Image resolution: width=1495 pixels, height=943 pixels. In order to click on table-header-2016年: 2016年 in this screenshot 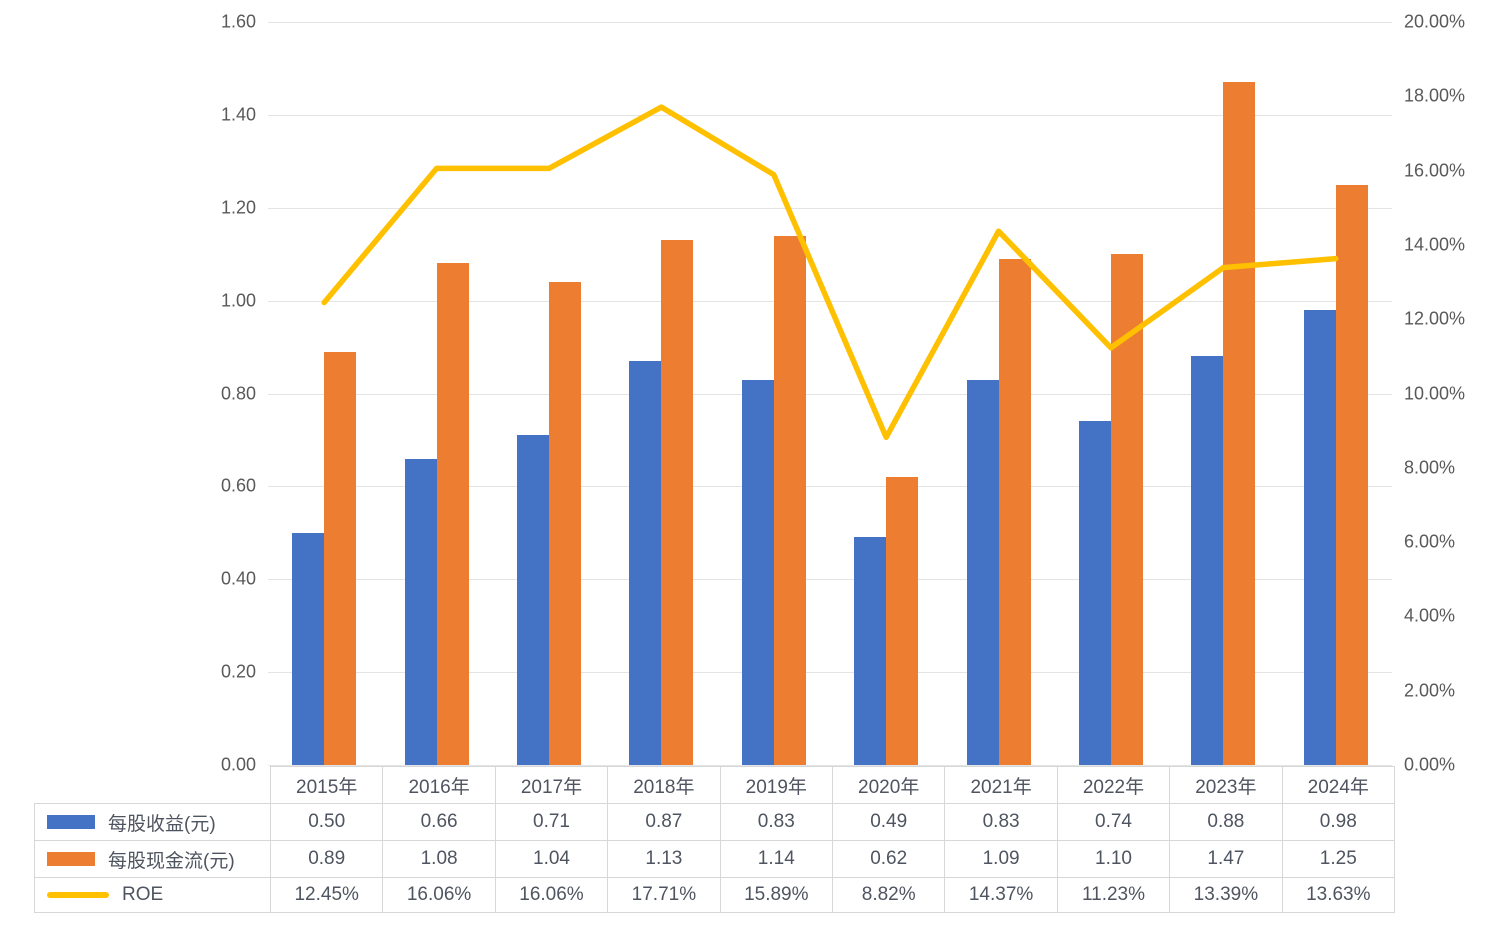, I will do `click(439, 785)`.